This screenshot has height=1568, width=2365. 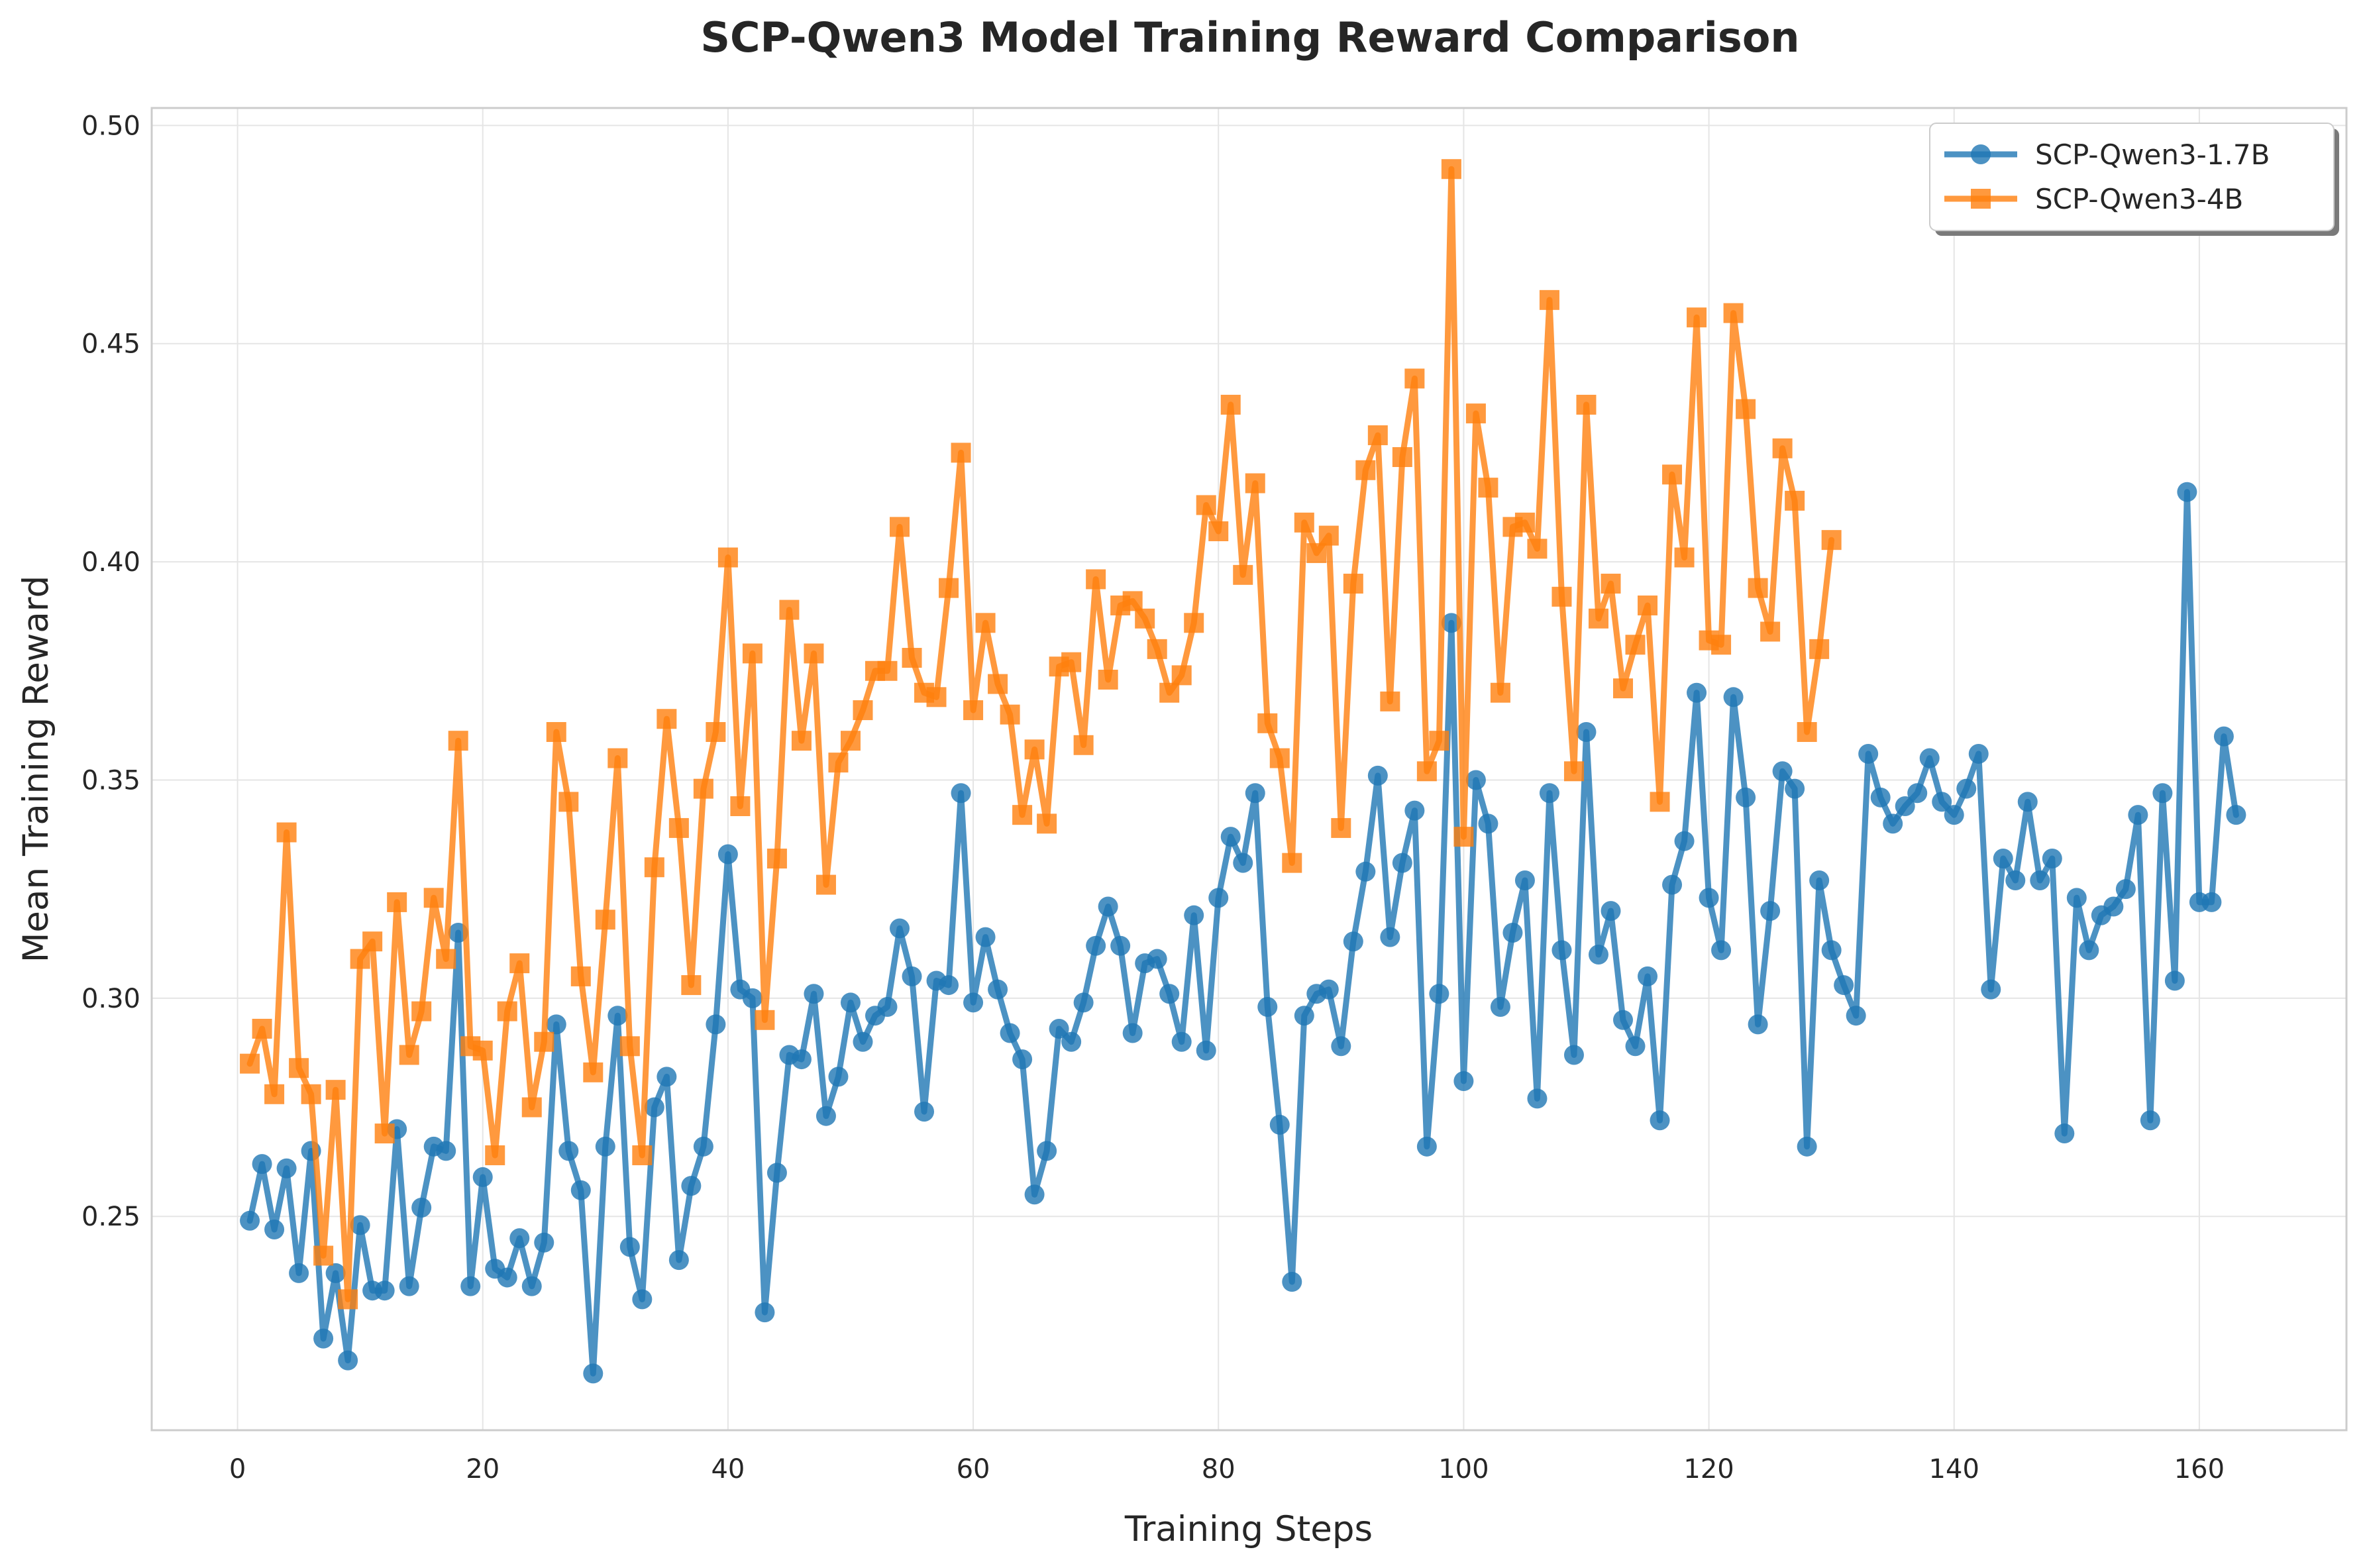 I want to click on y-tick-label: 0.35, so click(x=110, y=780).